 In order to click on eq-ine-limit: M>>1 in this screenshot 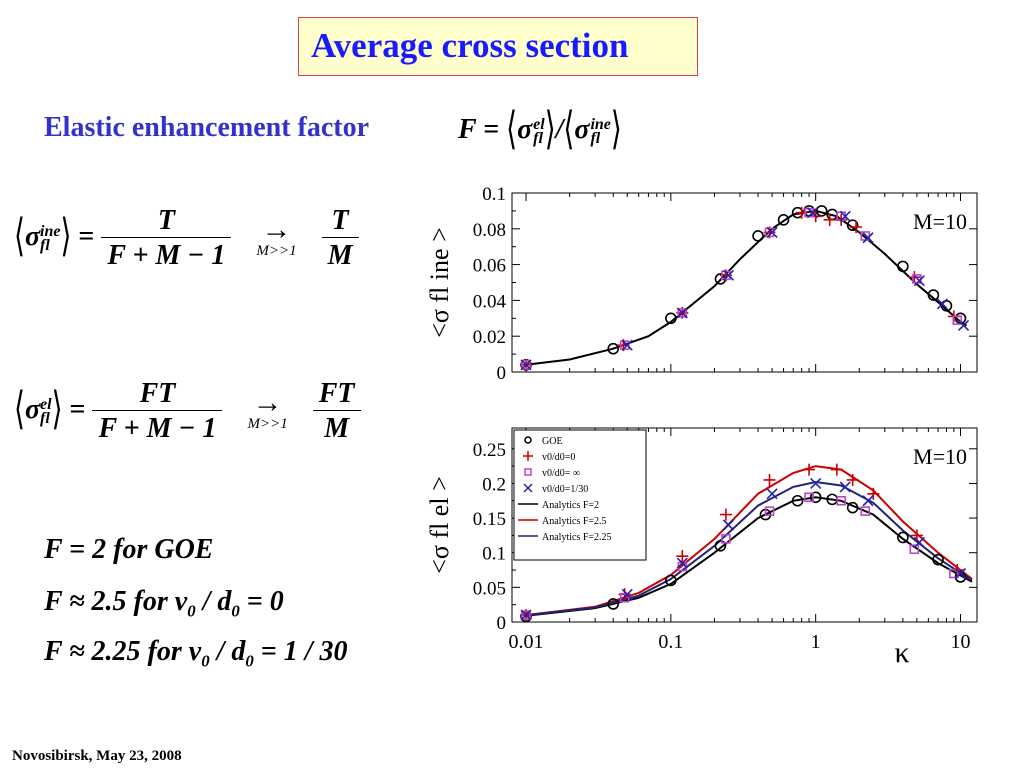, I will do `click(276, 251)`.